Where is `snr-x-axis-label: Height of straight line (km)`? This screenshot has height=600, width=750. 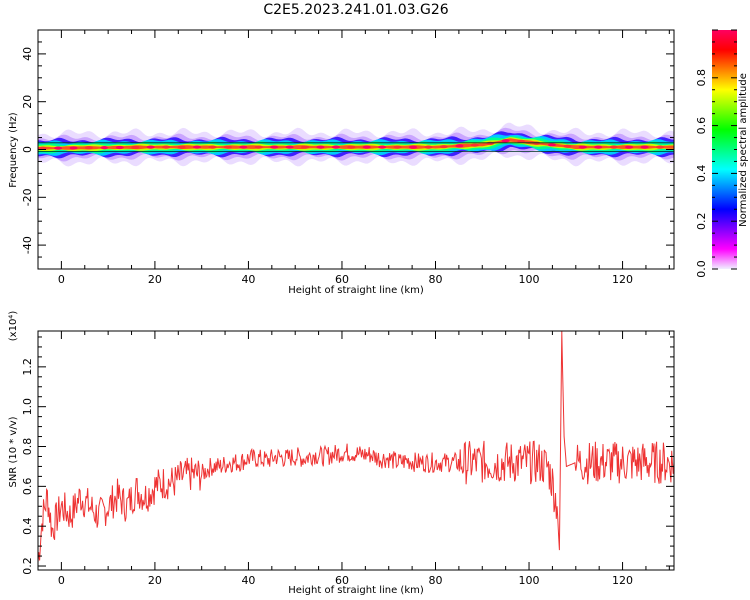
snr-x-axis-label: Height of straight line (km) is located at coordinates (356, 590).